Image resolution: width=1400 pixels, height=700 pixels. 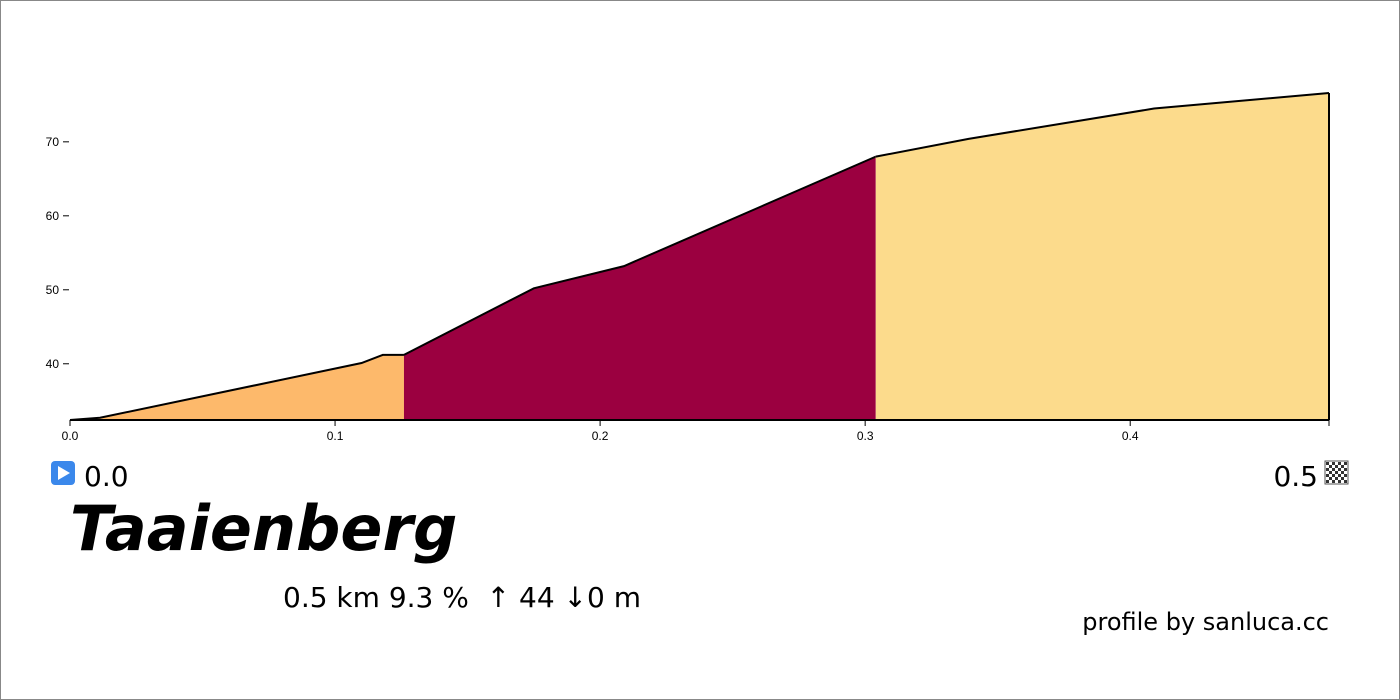 I want to click on x-tick-label: 0.0, so click(x=70, y=436).